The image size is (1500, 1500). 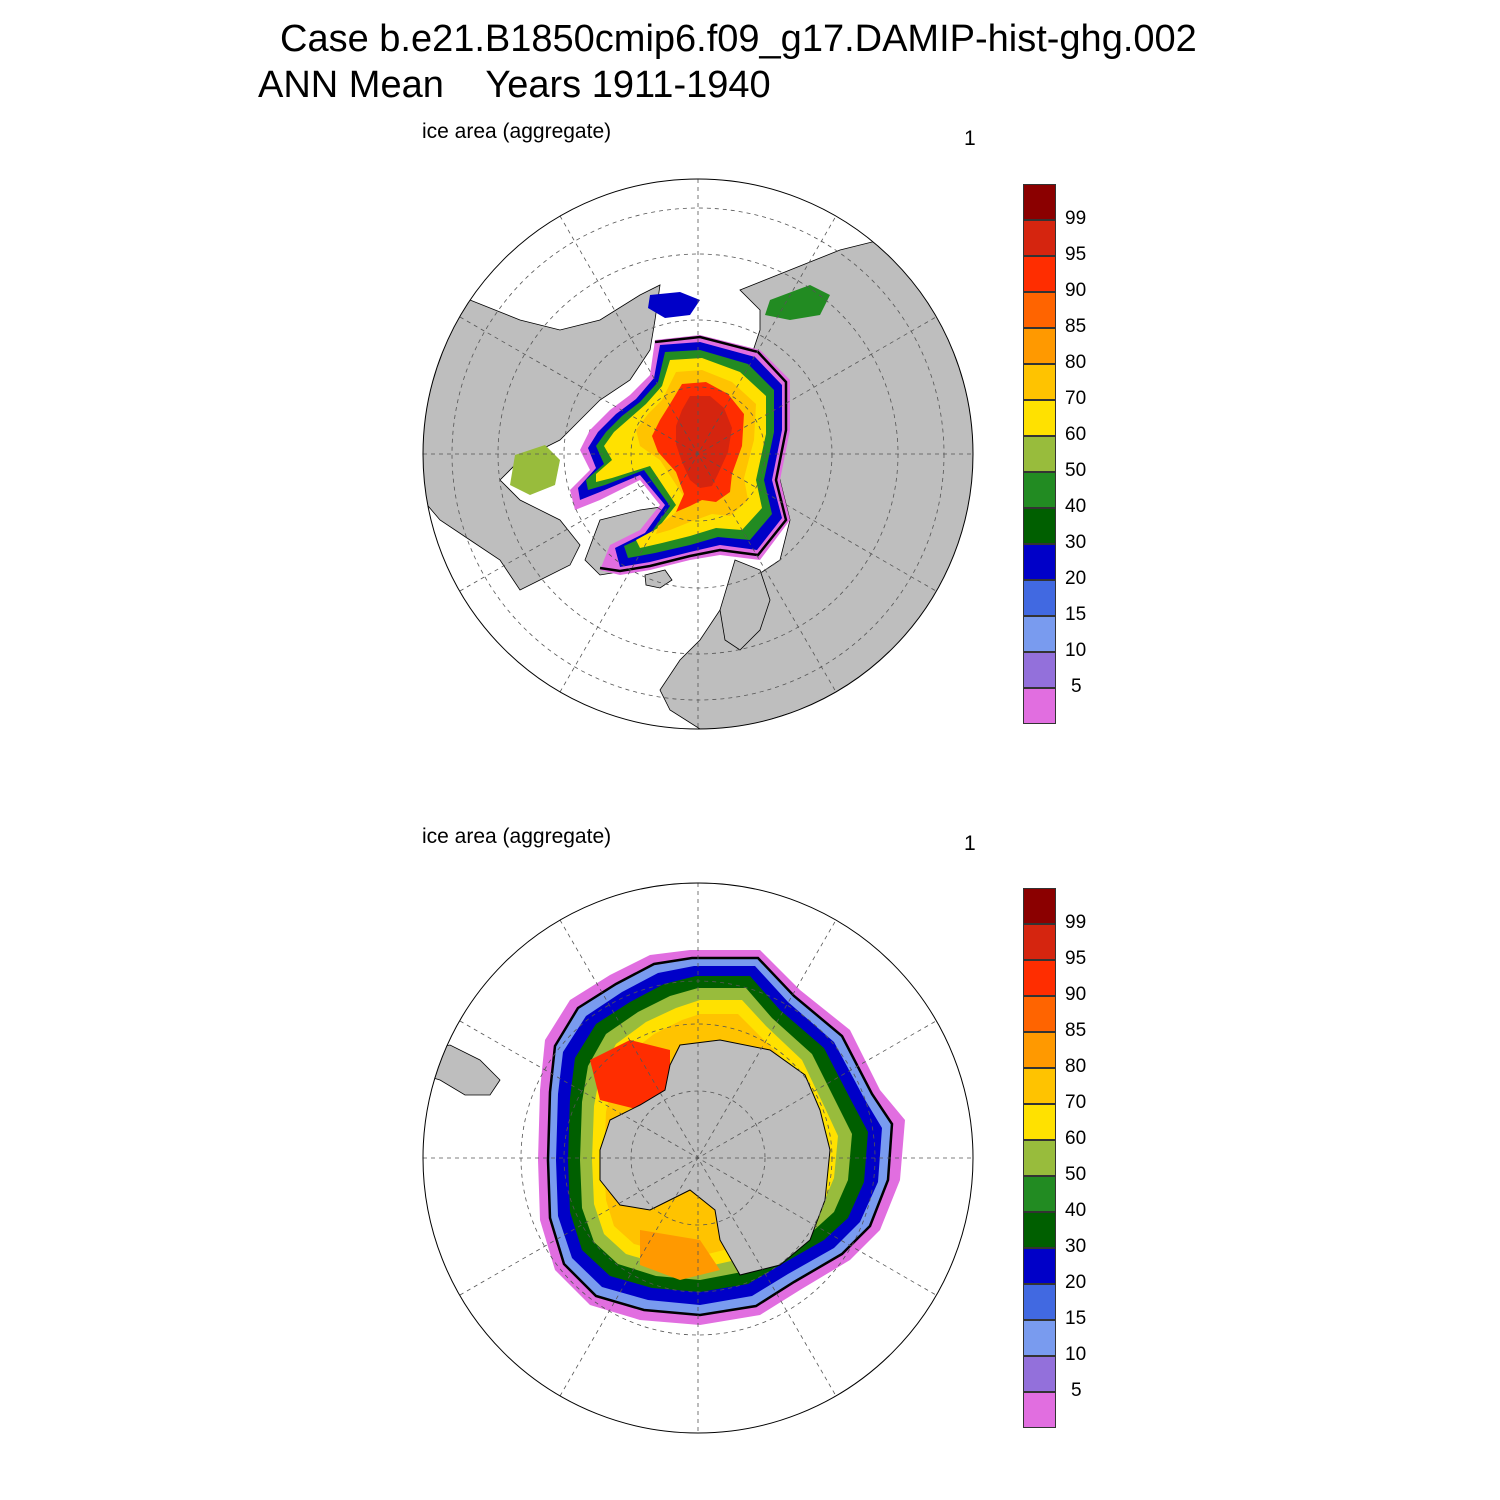 I want to click on north-colorbar-label: 80, so click(x=1076, y=362).